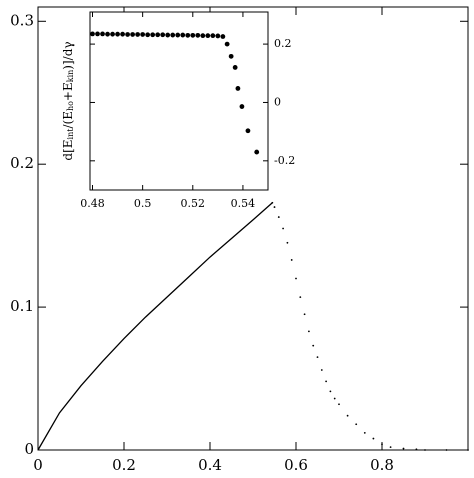  Describe the element at coordinates (210, 465) in the screenshot. I see `x-tick-label: 0.4` at that location.